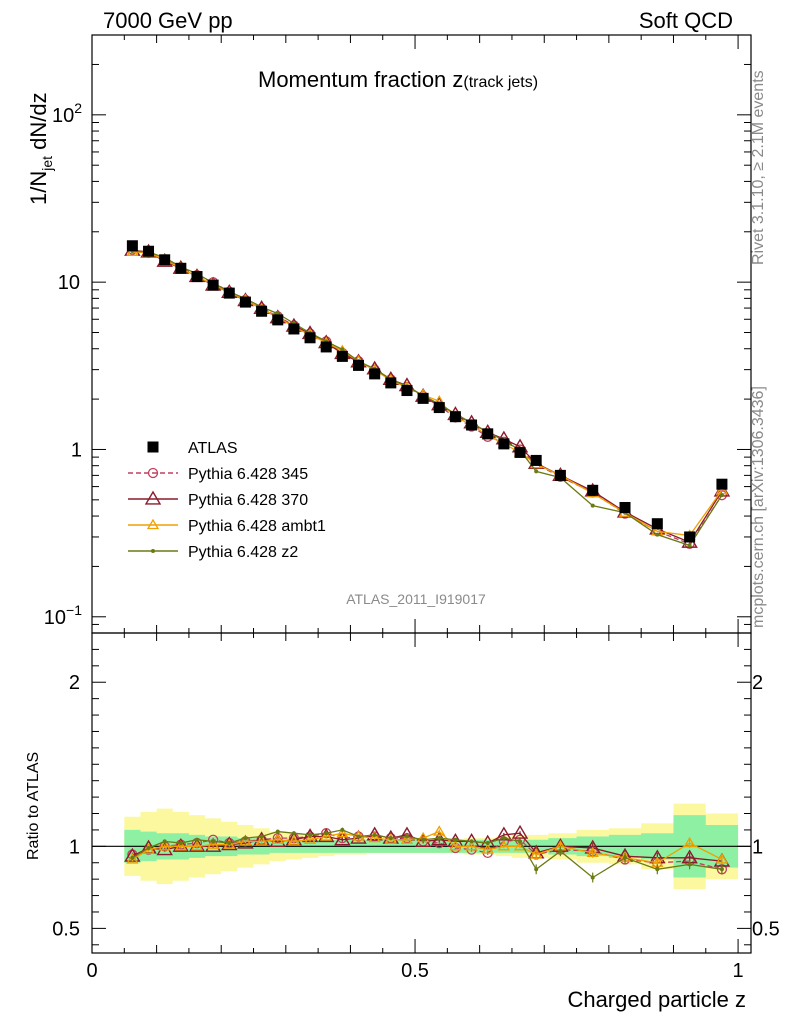 The width and height of the screenshot is (786, 1024). Describe the element at coordinates (76, 450) in the screenshot. I see `y-tick-label: 1` at that location.